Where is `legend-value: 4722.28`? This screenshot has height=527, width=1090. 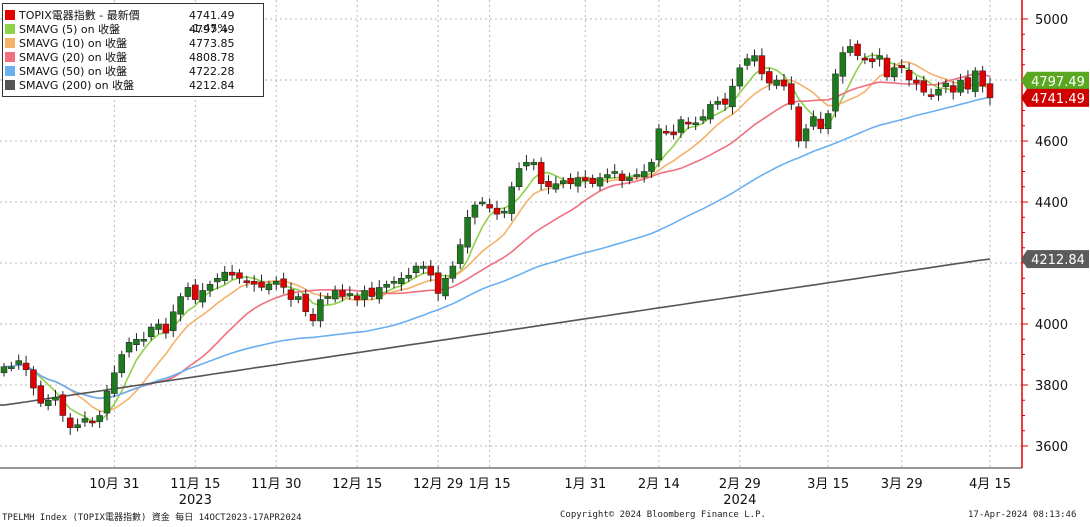 legend-value: 4722.28 is located at coordinates (212, 71).